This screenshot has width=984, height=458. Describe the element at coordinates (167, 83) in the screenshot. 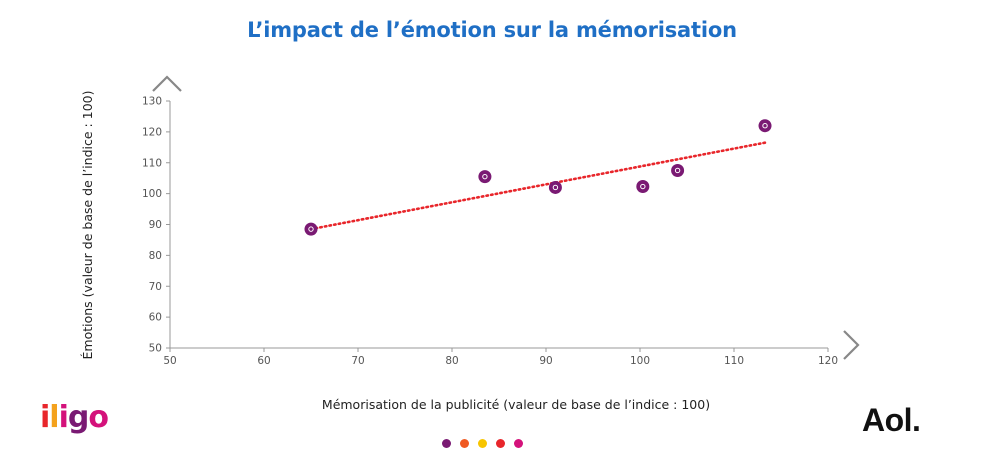

I see `chevron-up-icon` at that location.